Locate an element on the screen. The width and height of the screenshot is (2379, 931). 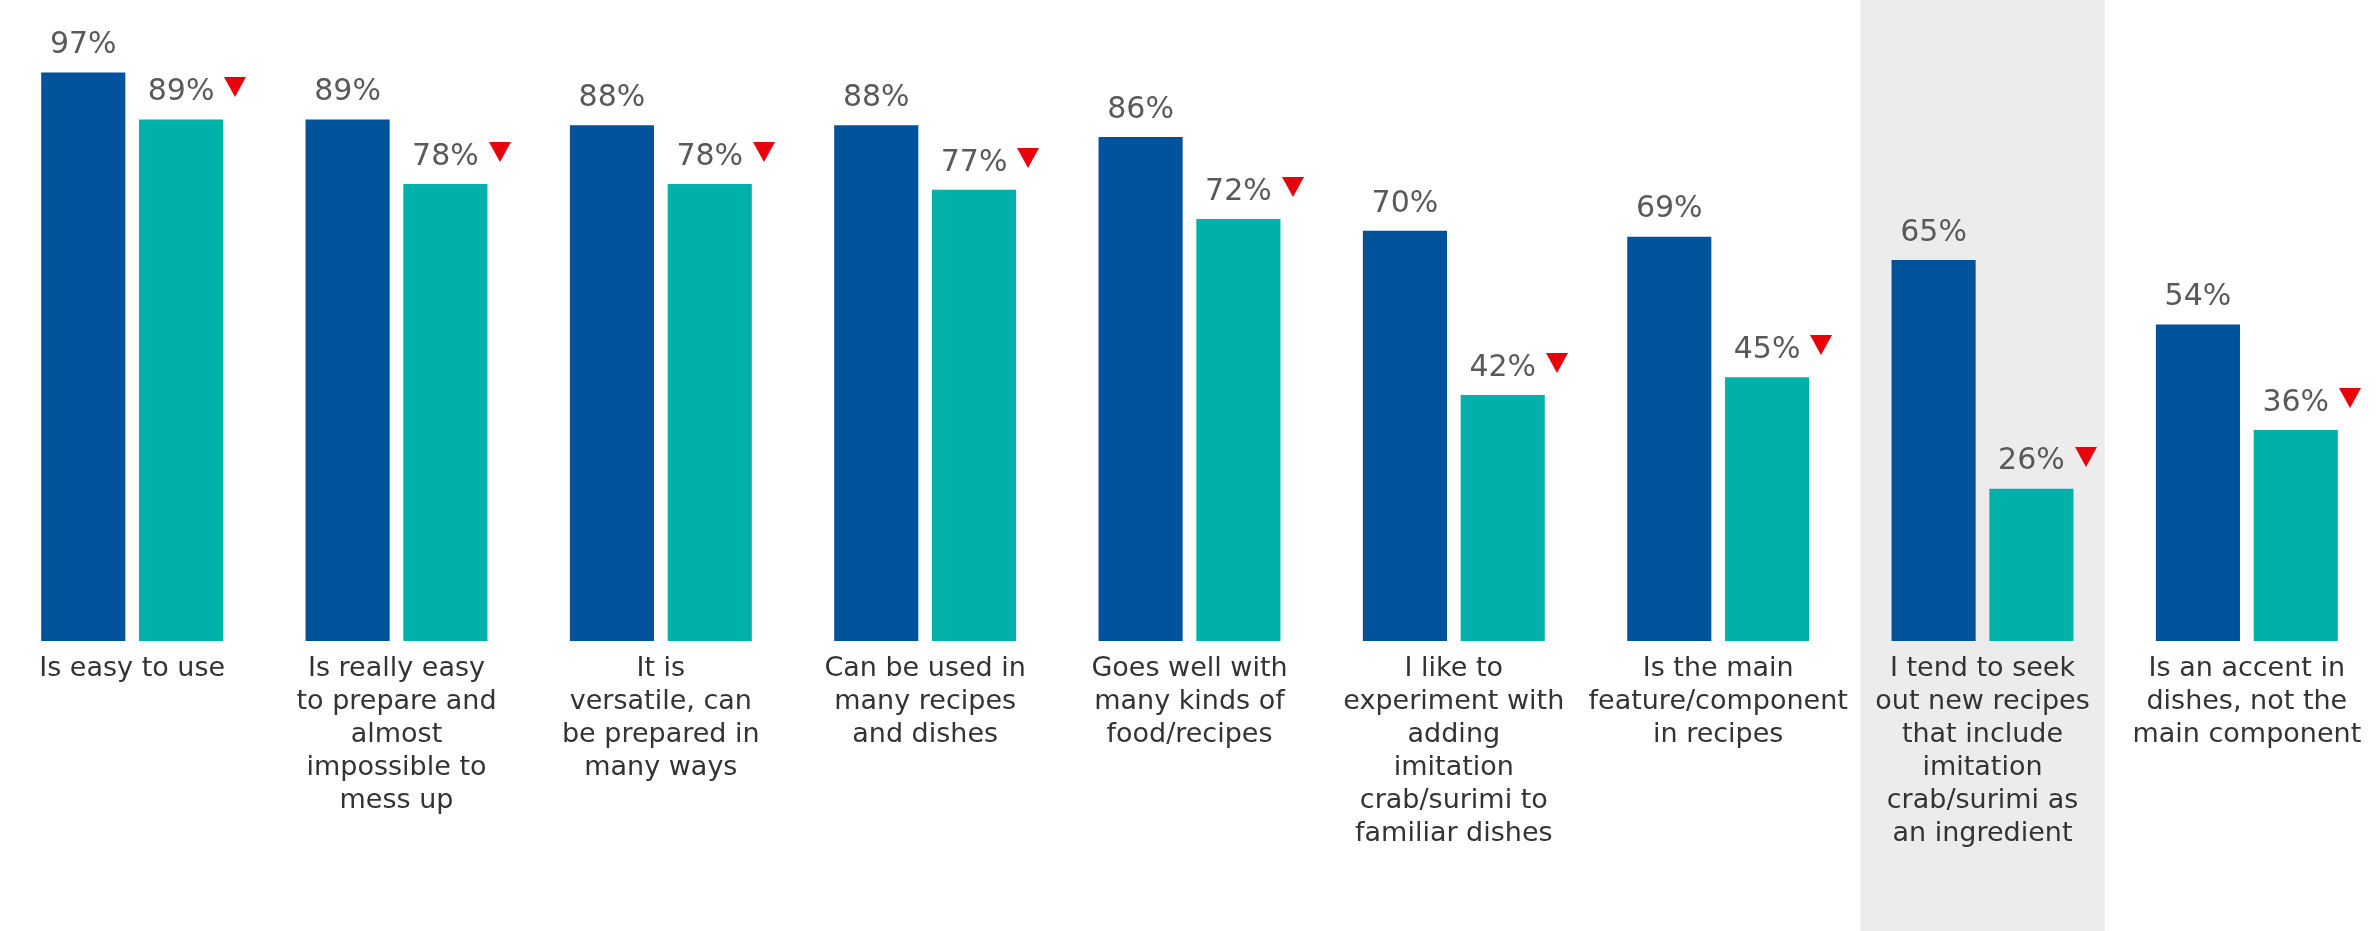
data-label: 42% is located at coordinates (1503, 365).